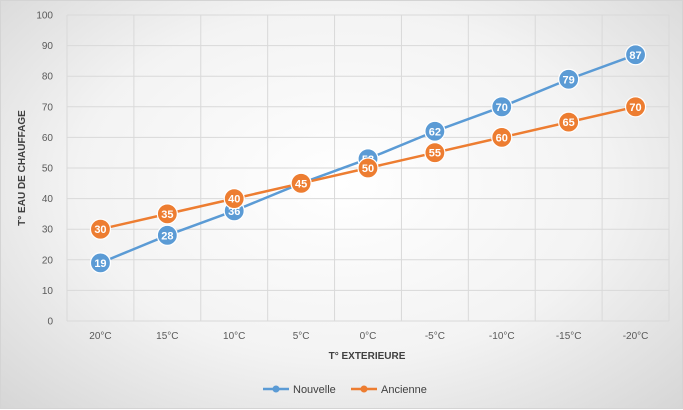  Describe the element at coordinates (234, 212) in the screenshot. I see `data-label: 36` at that location.